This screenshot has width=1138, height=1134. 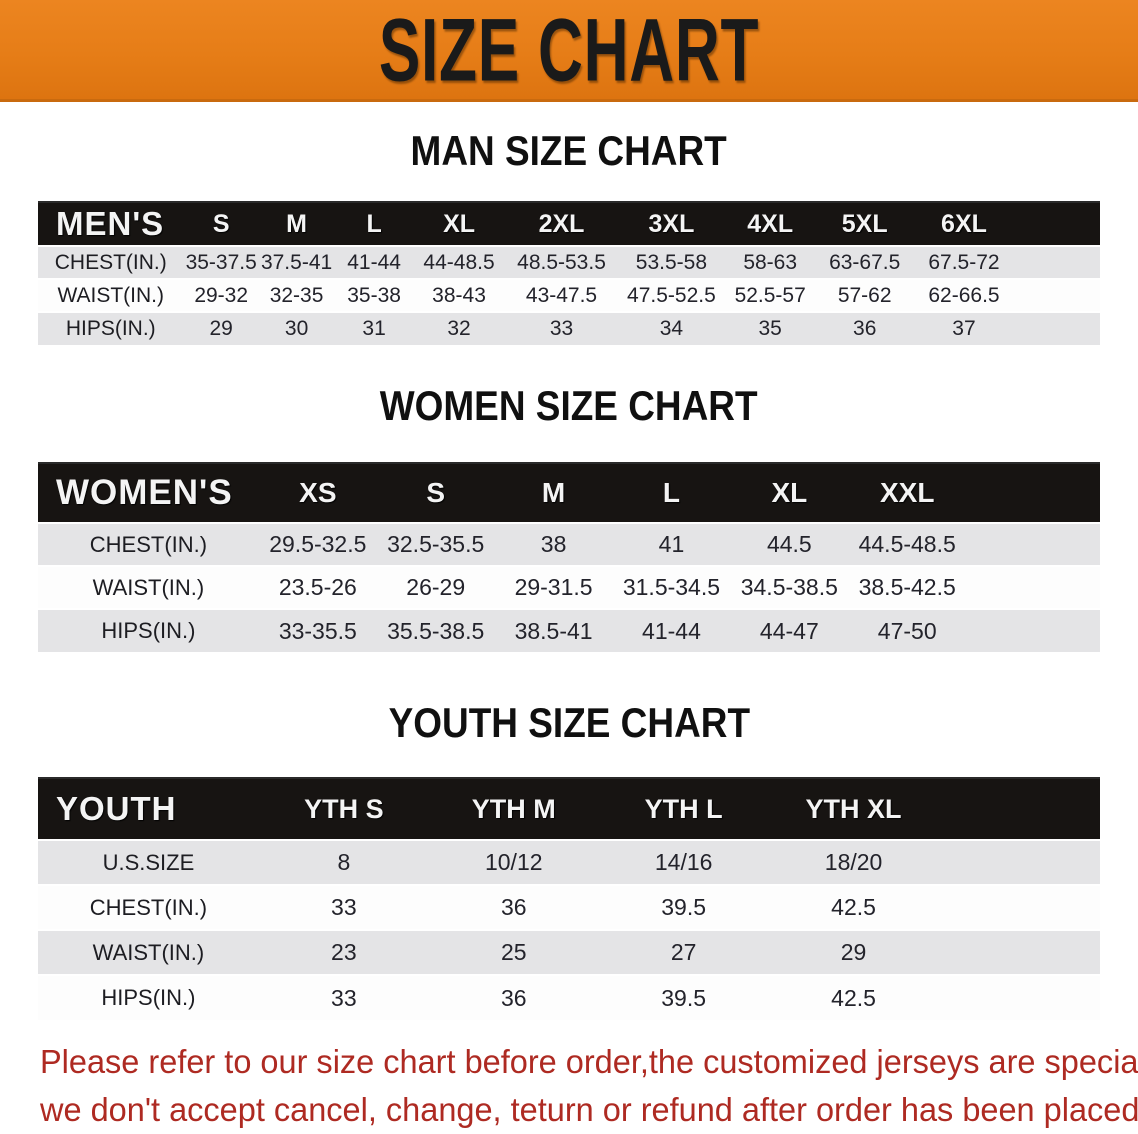 I want to click on men-section-heading: MAN SIZE CHART, so click(x=569, y=154).